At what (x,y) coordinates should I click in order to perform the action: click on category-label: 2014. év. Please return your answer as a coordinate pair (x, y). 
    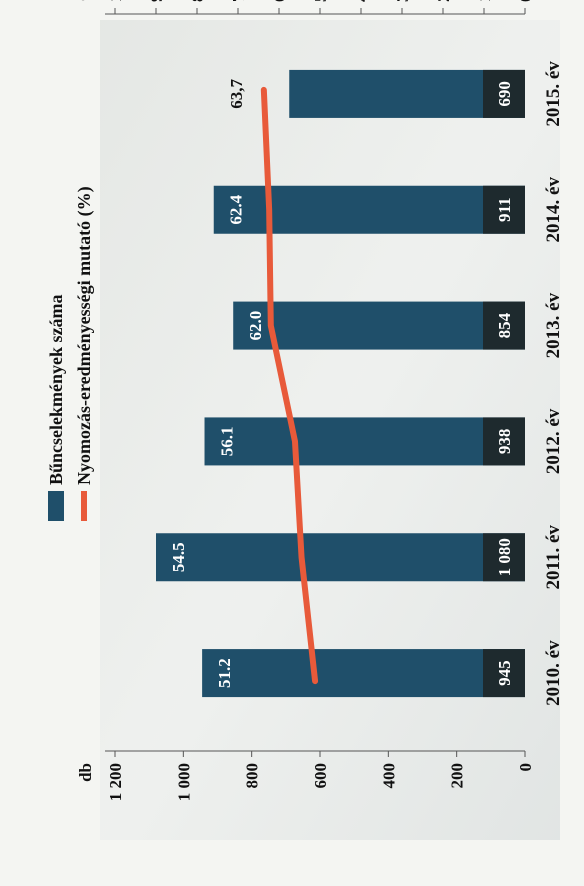
    Looking at the image, I should click on (553, 210).